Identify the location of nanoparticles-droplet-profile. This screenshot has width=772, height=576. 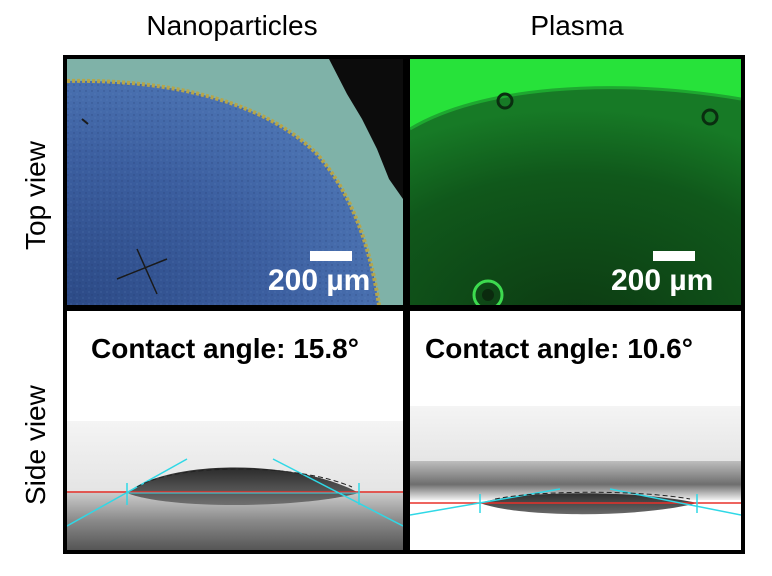
(235, 485).